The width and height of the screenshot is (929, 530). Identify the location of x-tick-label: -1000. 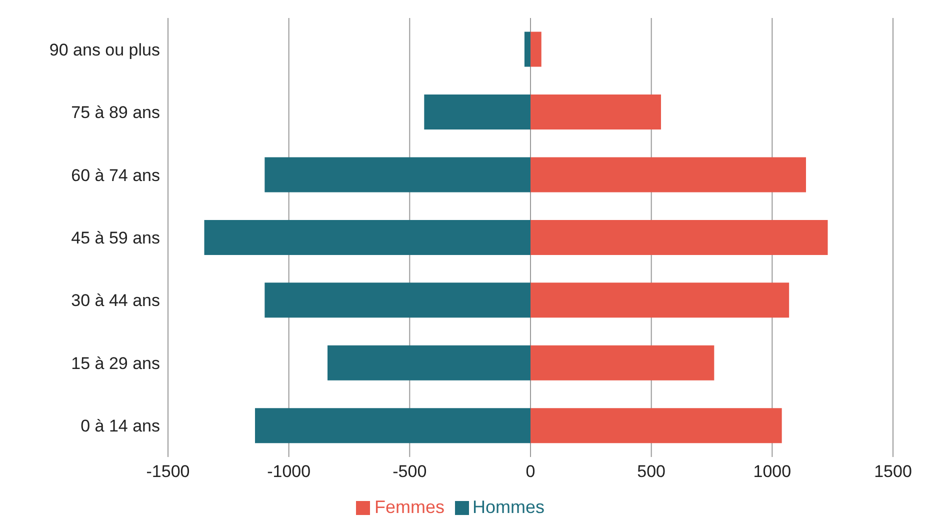
(289, 472).